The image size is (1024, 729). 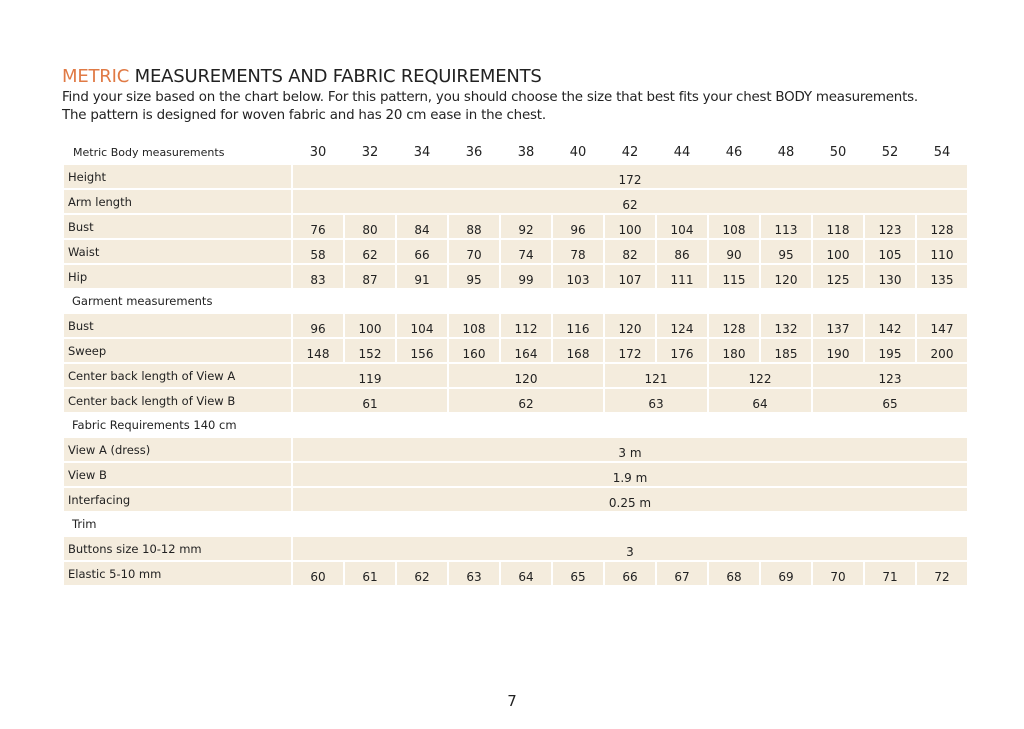 What do you see at coordinates (515, 425) in the screenshot?
I see `section-row: Fabric Requirements 140 cm` at bounding box center [515, 425].